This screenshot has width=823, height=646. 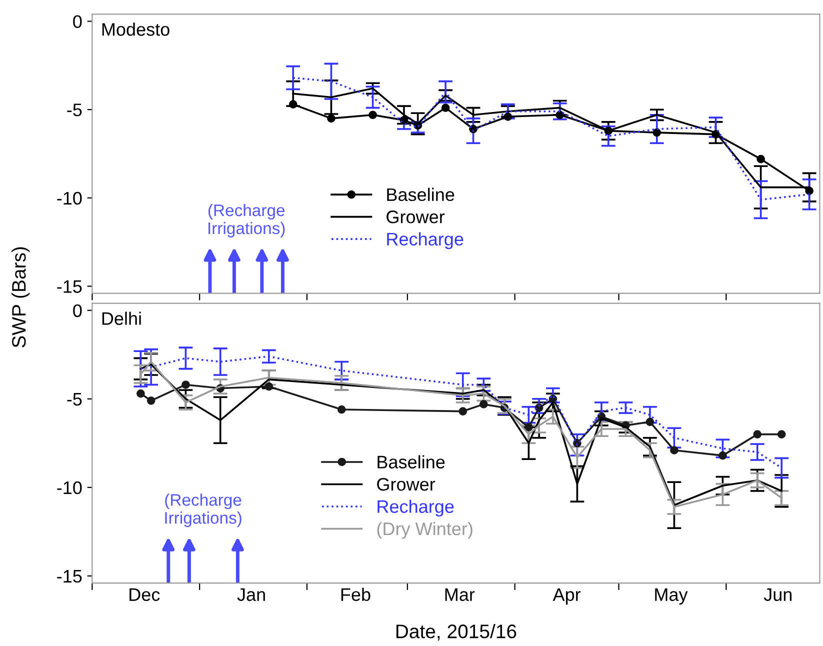 What do you see at coordinates (145, 594) in the screenshot?
I see `x-tick-label: Dec` at bounding box center [145, 594].